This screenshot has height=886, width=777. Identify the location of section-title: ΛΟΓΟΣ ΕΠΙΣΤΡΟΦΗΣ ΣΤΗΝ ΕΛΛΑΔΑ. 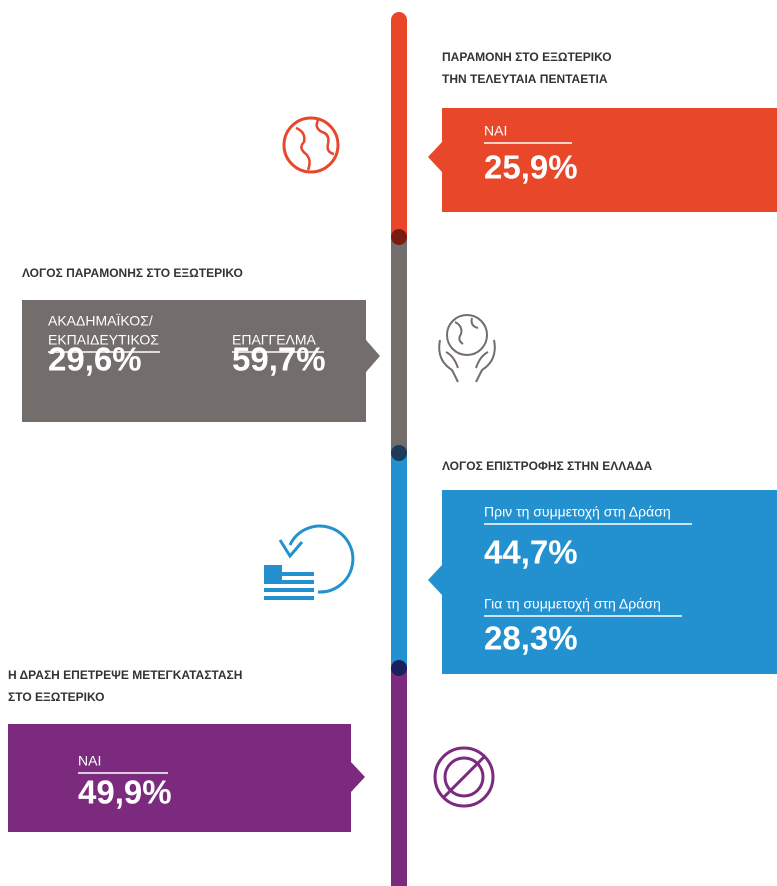
(547, 466).